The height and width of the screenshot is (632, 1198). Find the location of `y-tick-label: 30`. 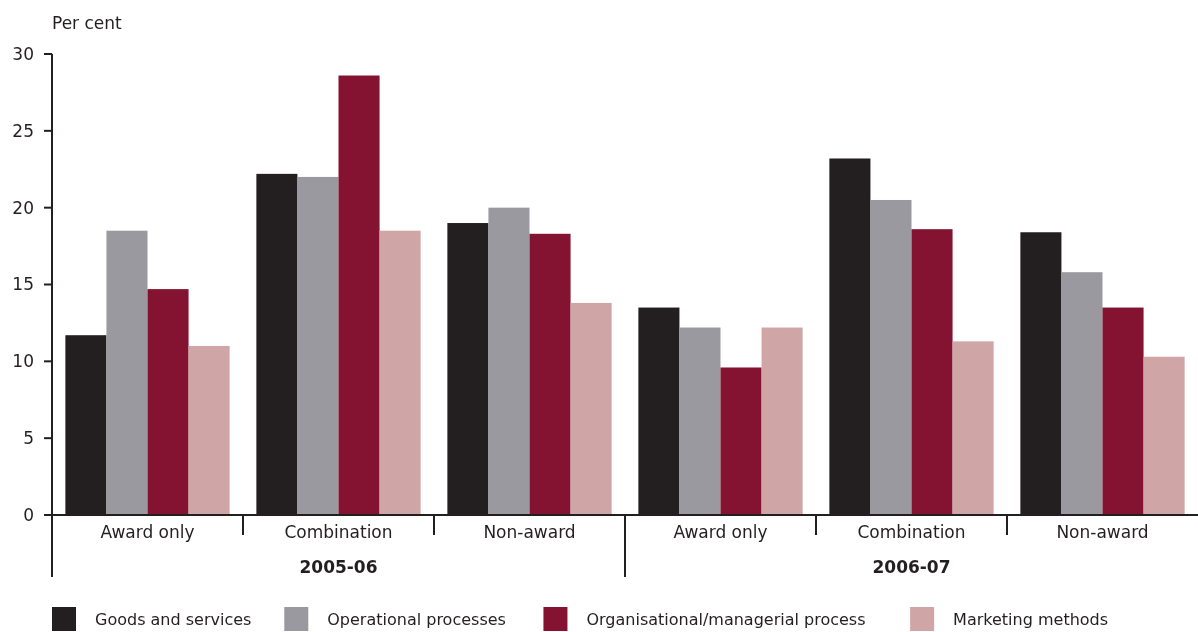

y-tick-label: 30 is located at coordinates (23, 53).